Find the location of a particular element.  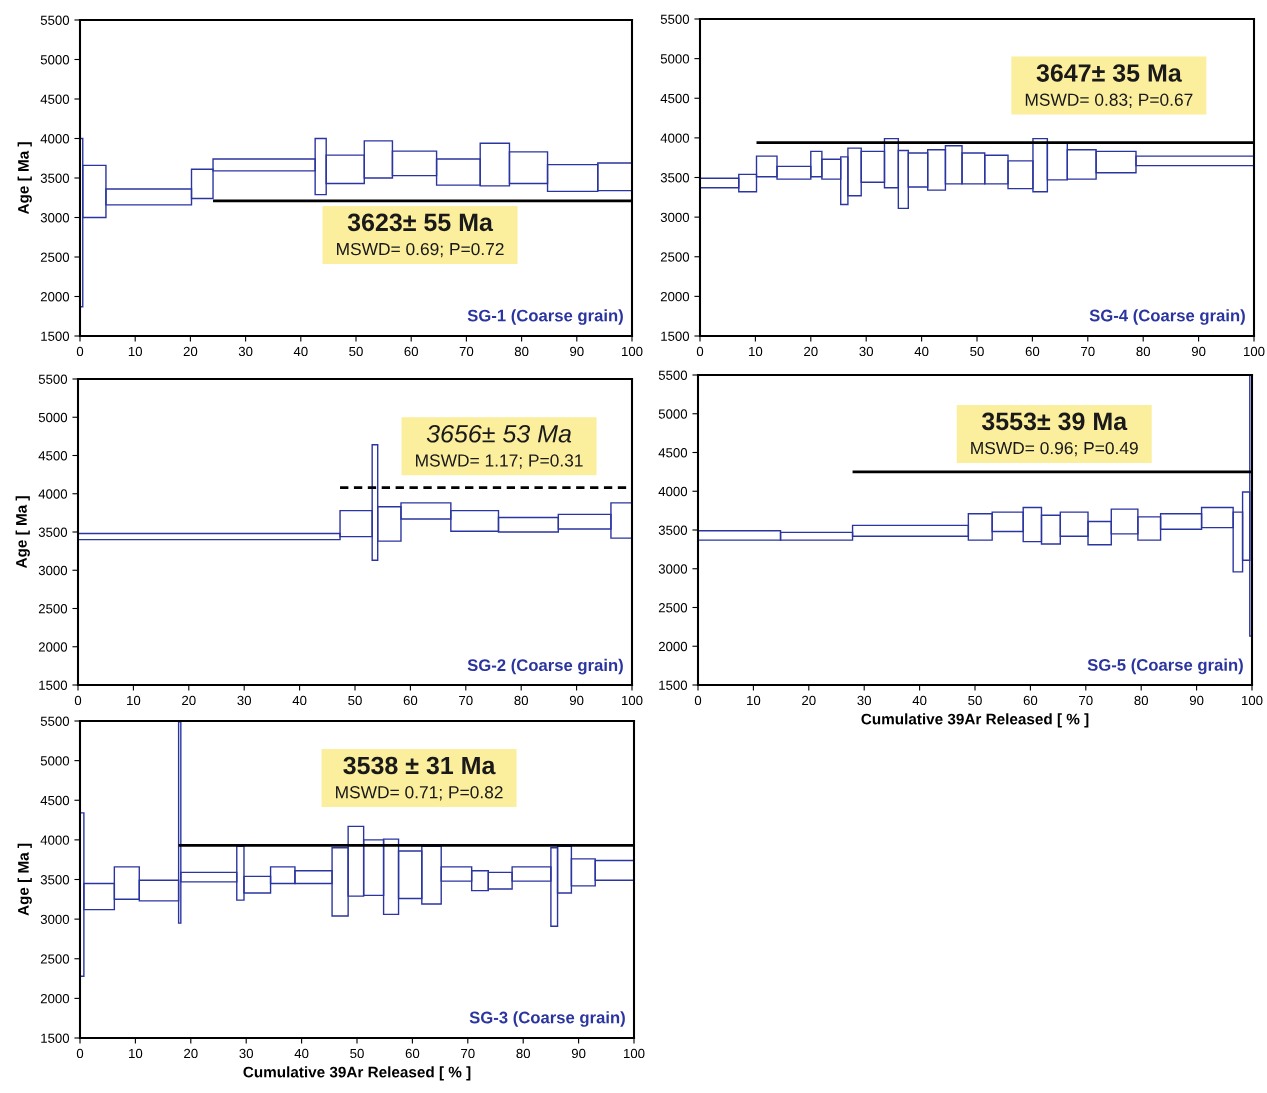

annotation: MSWD= 0.69; P=0.72 is located at coordinates (420, 250).